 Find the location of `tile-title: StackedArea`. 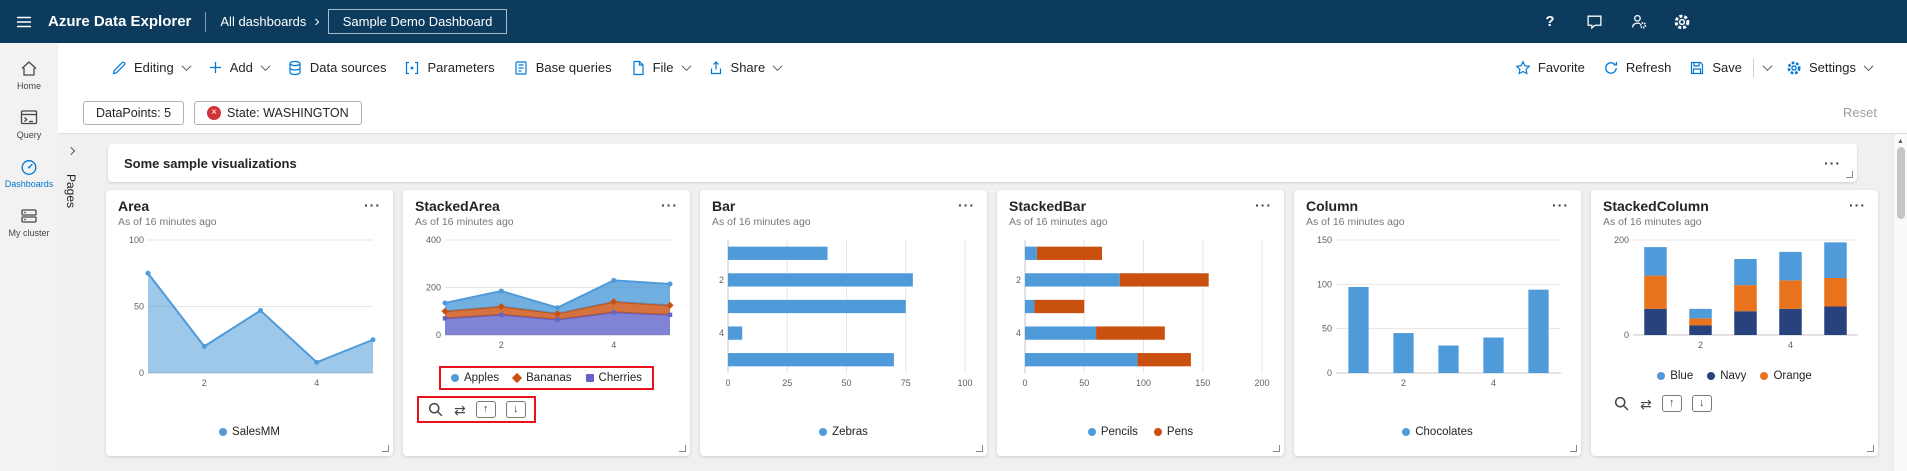

tile-title: StackedArea is located at coordinates (457, 206).